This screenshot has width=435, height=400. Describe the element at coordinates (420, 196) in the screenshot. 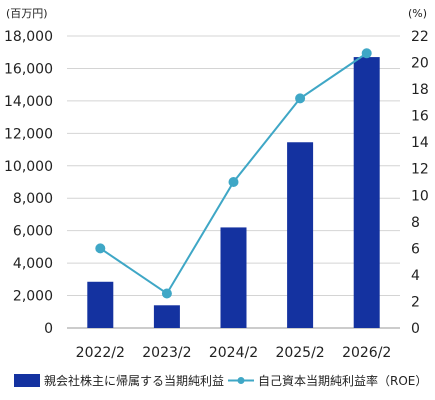

I see `right-tick-label: 10` at that location.